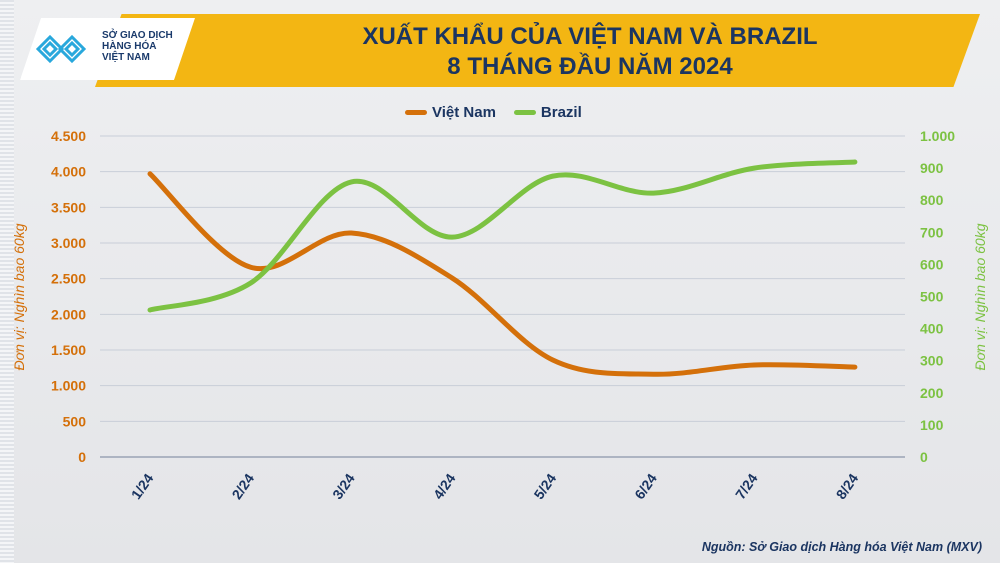 The image size is (1000, 563). Describe the element at coordinates (61, 49) in the screenshot. I see `logo-mark-icon` at that location.